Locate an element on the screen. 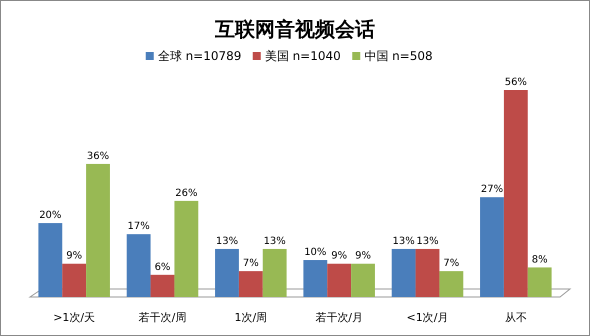 This screenshot has height=336, width=590. legend-label: 全球 n=10789 is located at coordinates (200, 56).